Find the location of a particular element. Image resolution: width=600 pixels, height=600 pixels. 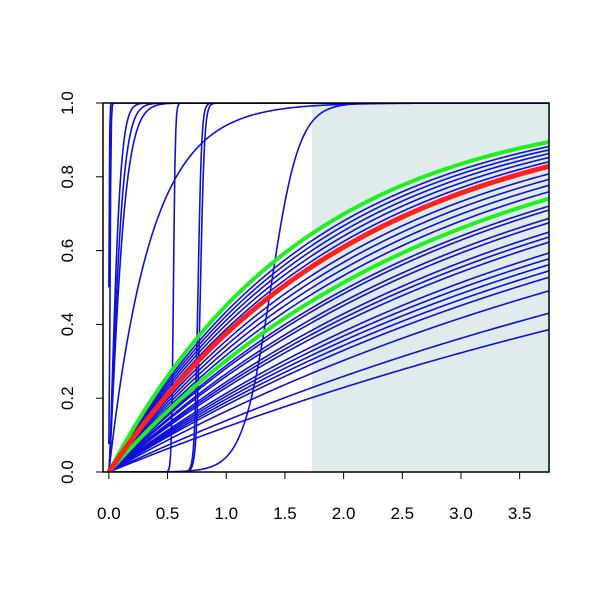

x-tick-label: 3.0 is located at coordinates (461, 513).